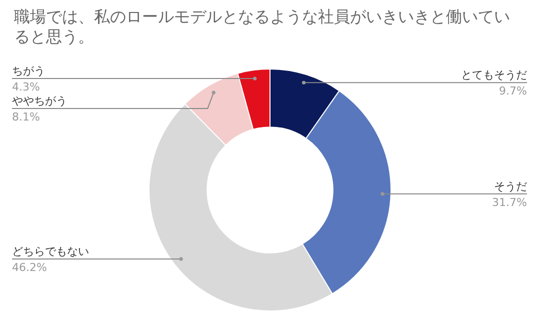  Describe the element at coordinates (510, 186) in the screenshot. I see `slice-label: そうだ` at that location.